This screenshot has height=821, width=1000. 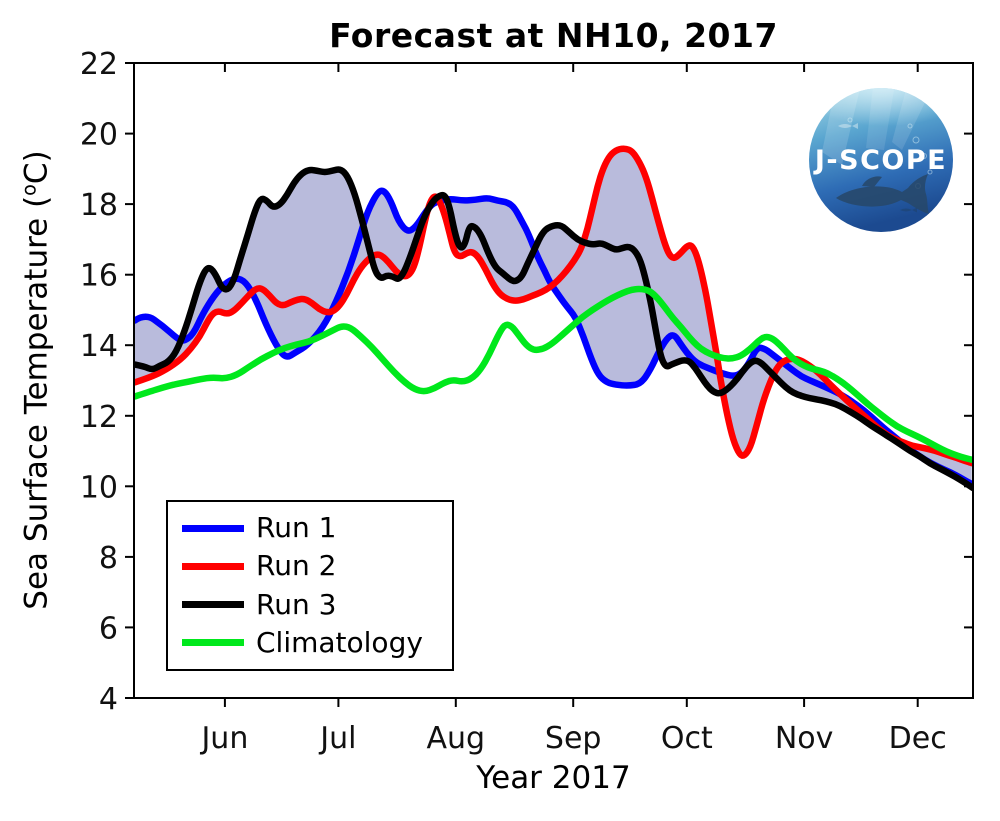 I want to click on y-tick-label: 4, so click(x=108, y=699).